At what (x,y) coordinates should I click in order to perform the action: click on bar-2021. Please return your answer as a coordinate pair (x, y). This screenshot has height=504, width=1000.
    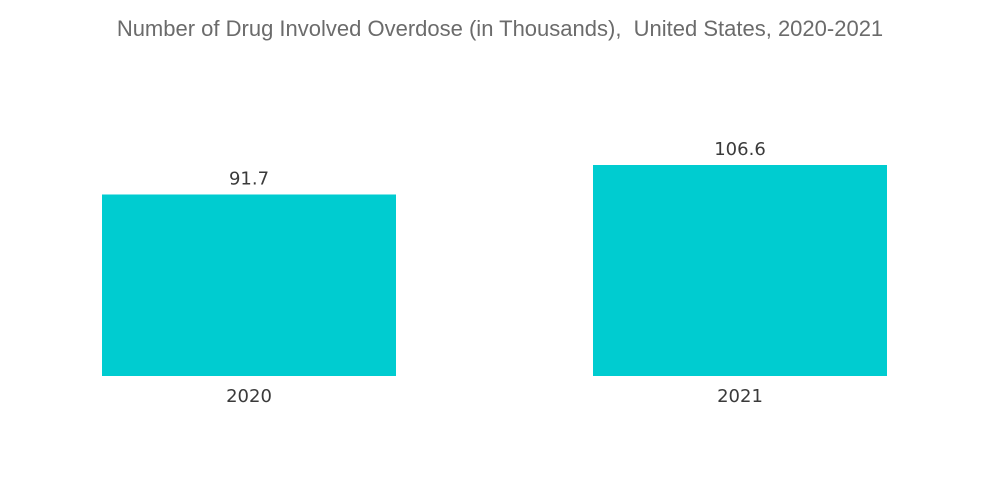
    Looking at the image, I should click on (740, 270).